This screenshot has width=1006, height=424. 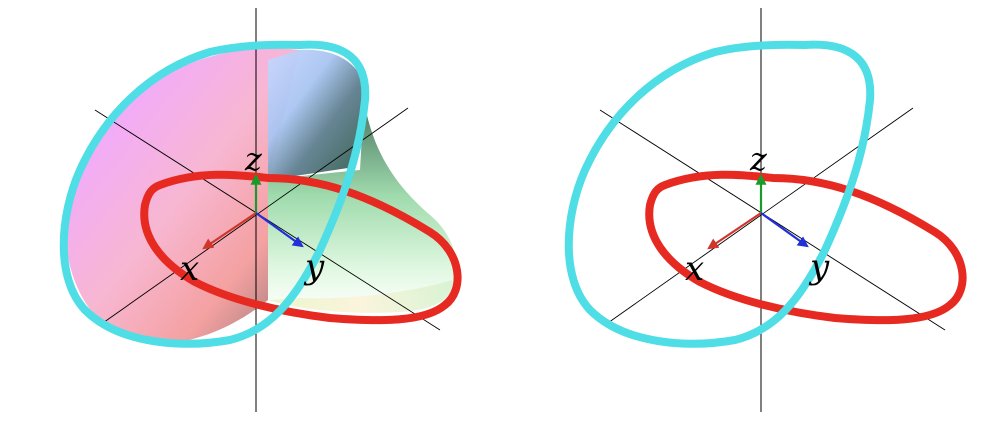 What do you see at coordinates (316, 114) in the screenshot?
I see `surface-top-right` at bounding box center [316, 114].